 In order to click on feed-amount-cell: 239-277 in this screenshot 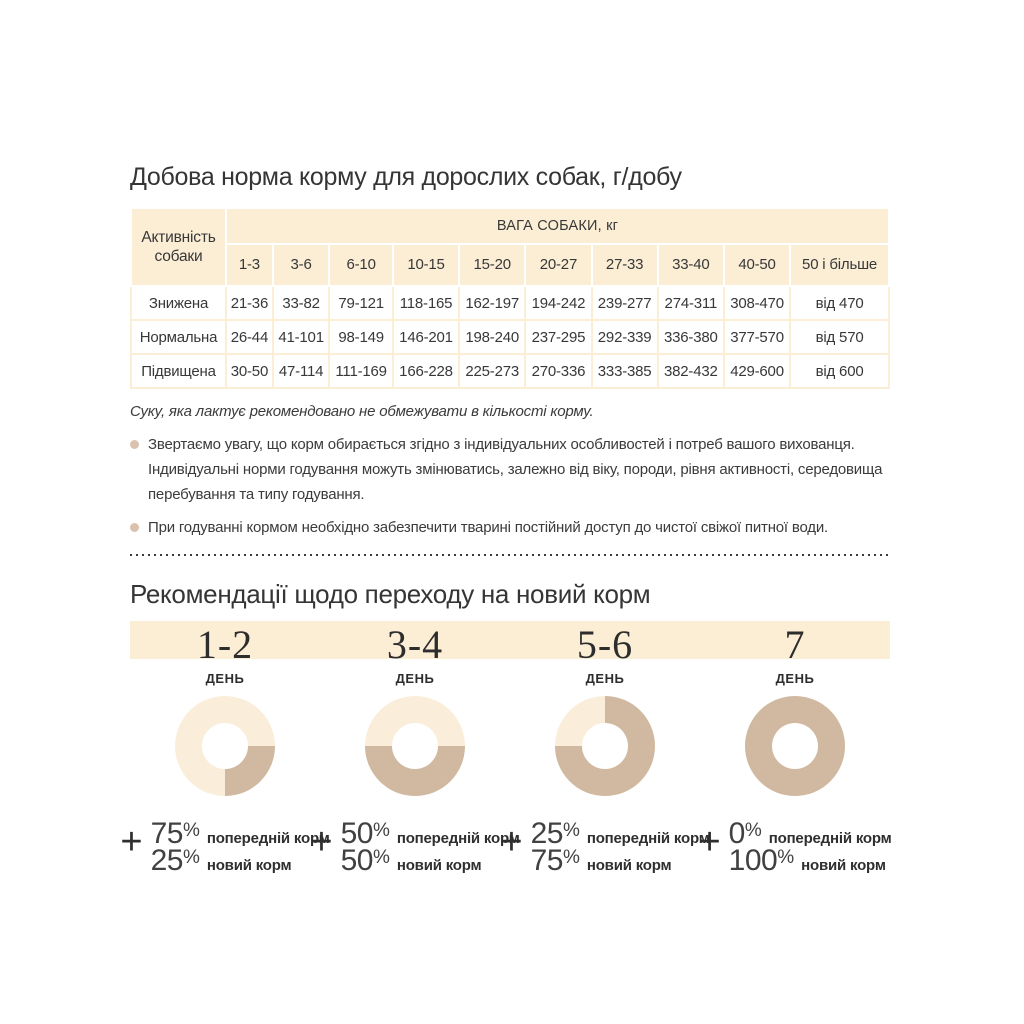, I will do `click(624, 303)`.